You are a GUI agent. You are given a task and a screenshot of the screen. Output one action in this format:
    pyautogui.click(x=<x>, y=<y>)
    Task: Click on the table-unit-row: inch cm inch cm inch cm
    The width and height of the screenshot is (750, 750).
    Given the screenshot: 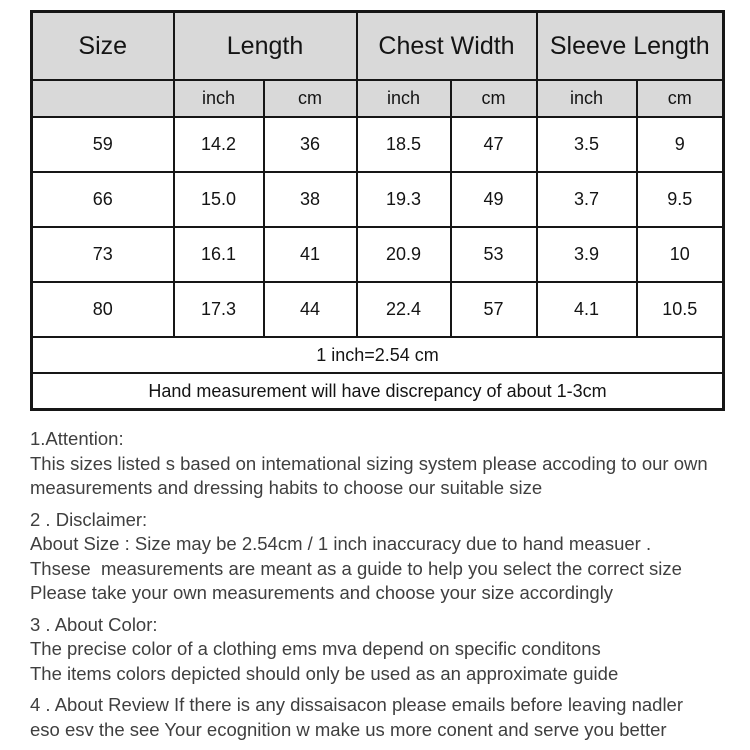 What is the action you would take?
    pyautogui.click(x=377, y=98)
    